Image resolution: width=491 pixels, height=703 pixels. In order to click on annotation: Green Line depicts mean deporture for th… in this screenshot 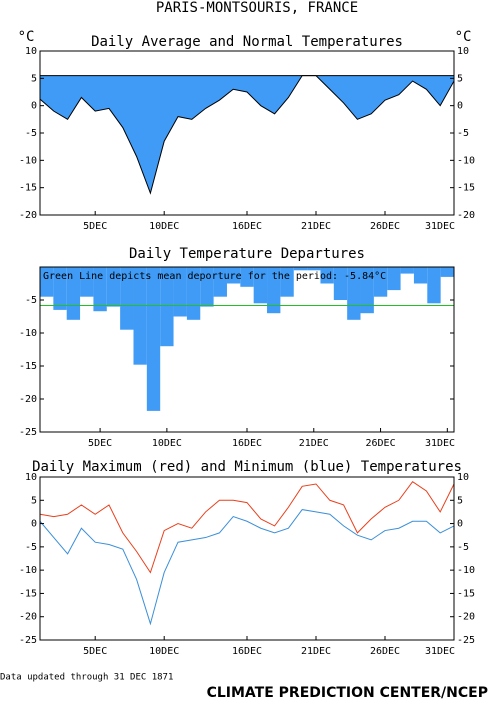, I will do `click(214, 276)`.